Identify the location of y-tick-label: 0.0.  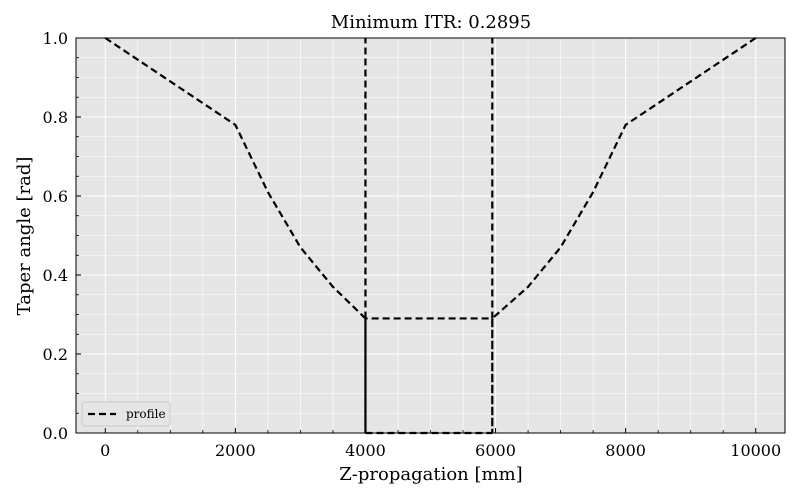
(55, 433).